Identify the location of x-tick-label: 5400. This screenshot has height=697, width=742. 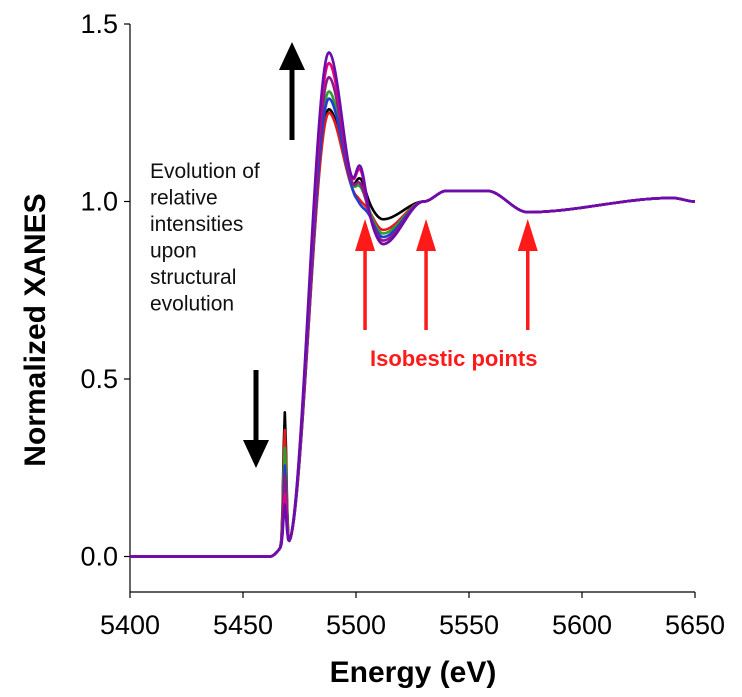
(130, 625).